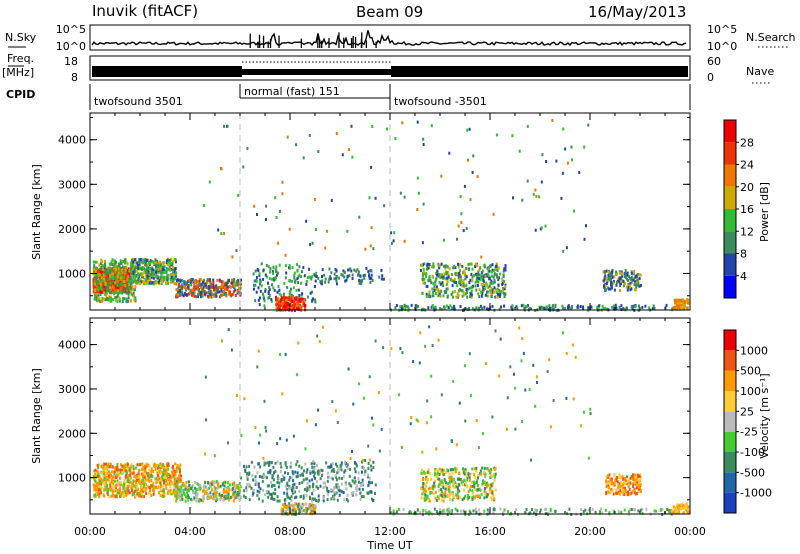 The width and height of the screenshot is (800, 554). What do you see at coordinates (72, 184) in the screenshot?
I see `y-tick-label: 3000` at bounding box center [72, 184].